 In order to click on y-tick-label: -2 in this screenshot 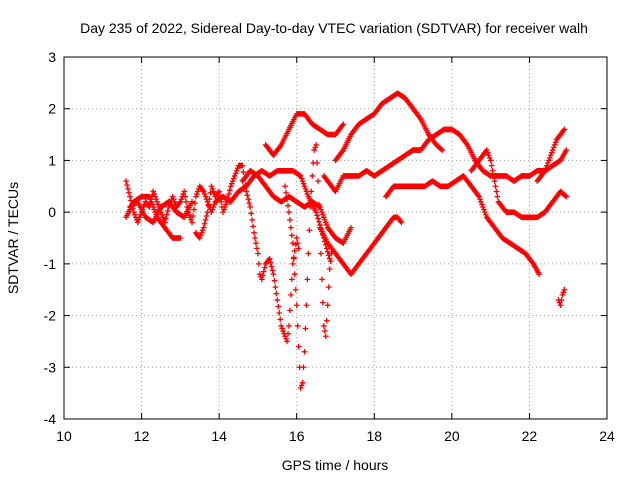, I will do `click(50, 316)`.